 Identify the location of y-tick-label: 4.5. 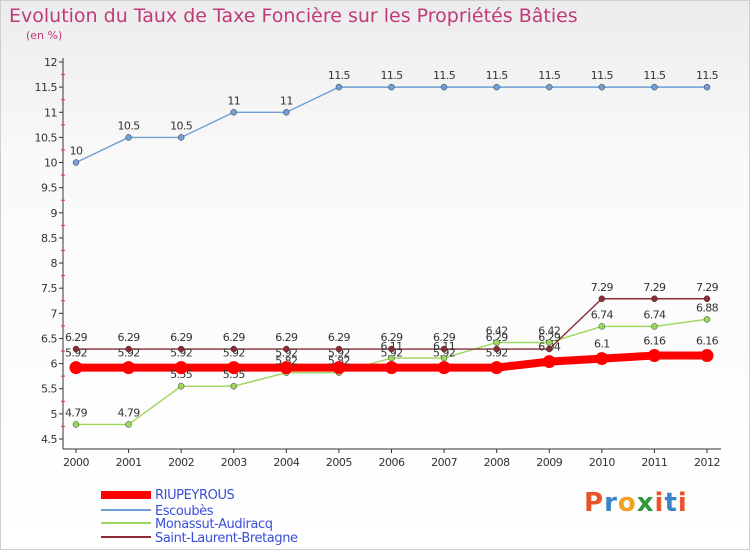
(49, 439).